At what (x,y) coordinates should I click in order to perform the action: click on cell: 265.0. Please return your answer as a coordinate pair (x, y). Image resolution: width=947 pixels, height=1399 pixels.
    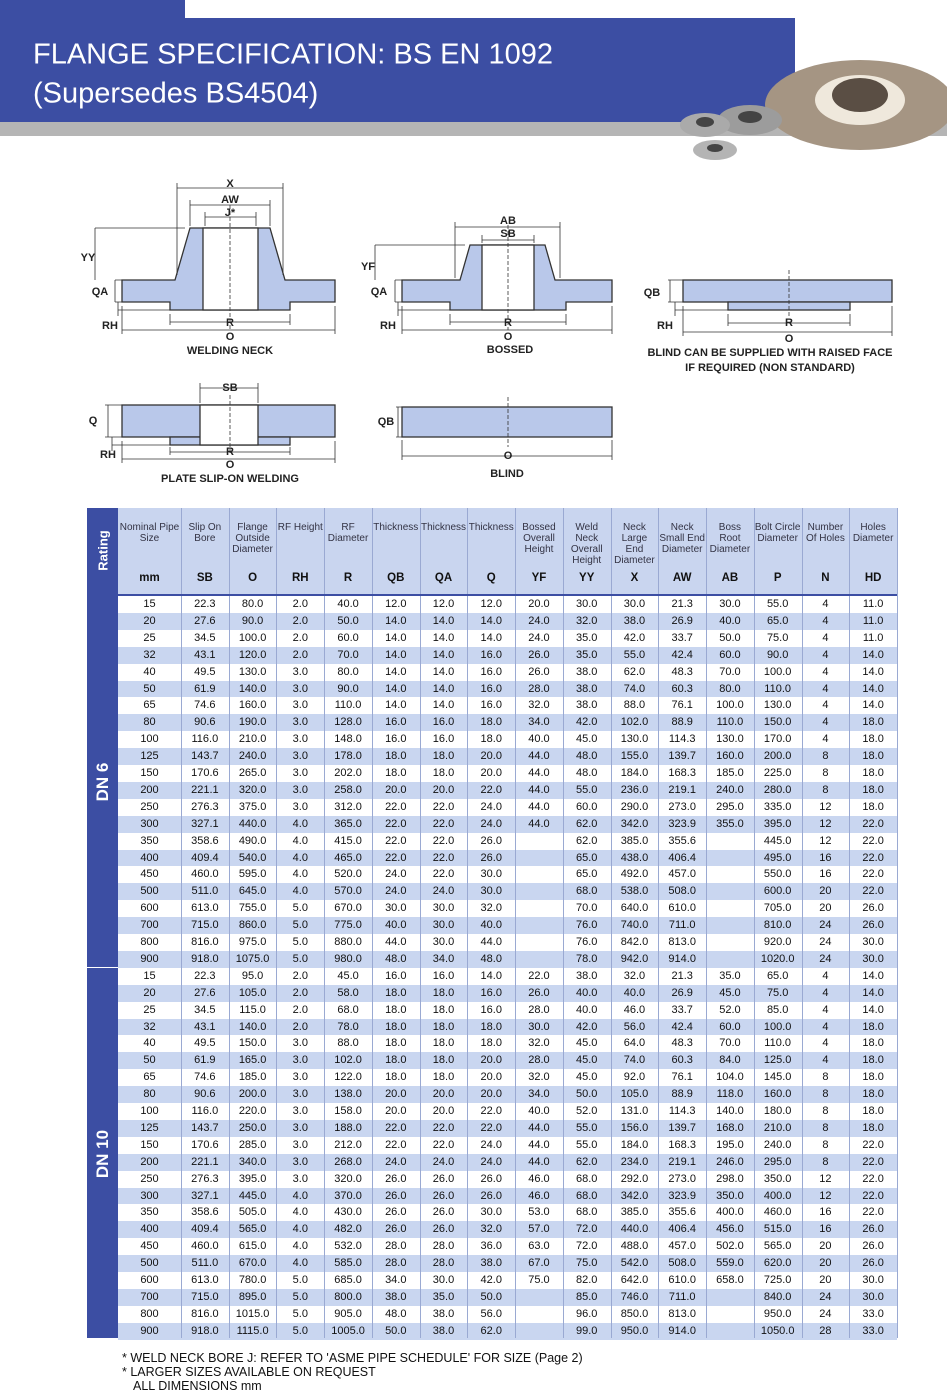
    Looking at the image, I should click on (252, 773).